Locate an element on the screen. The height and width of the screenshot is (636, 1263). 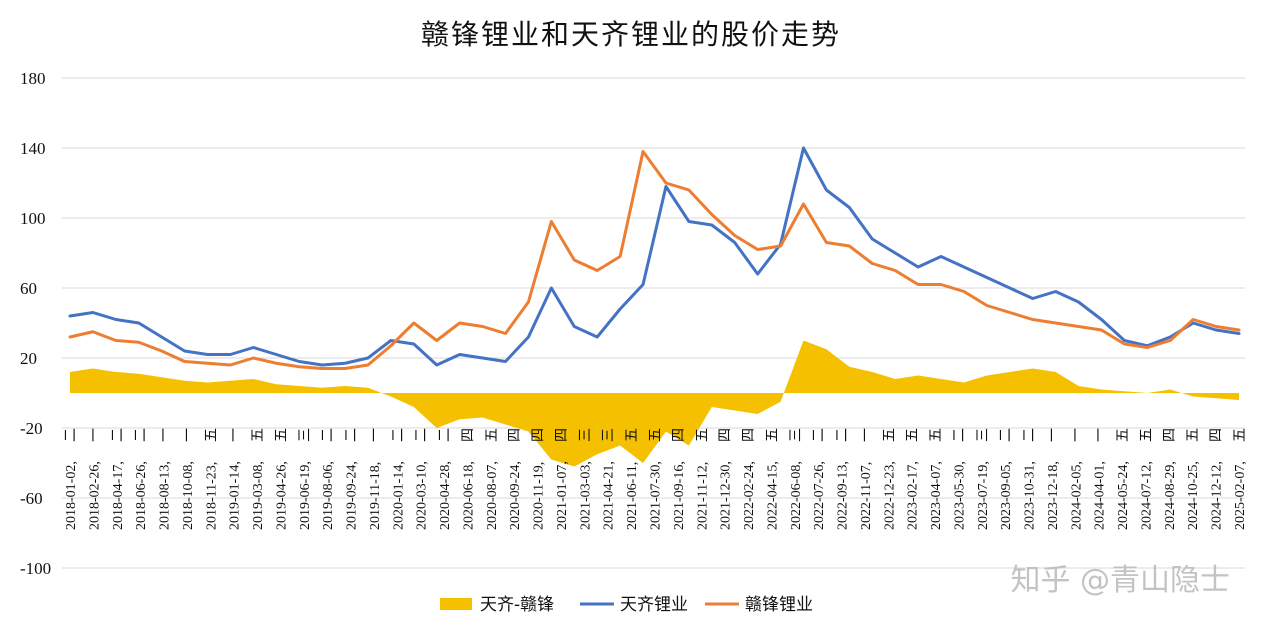
x-tick-date: 2020-09-24, is located at coordinates (515, 495).